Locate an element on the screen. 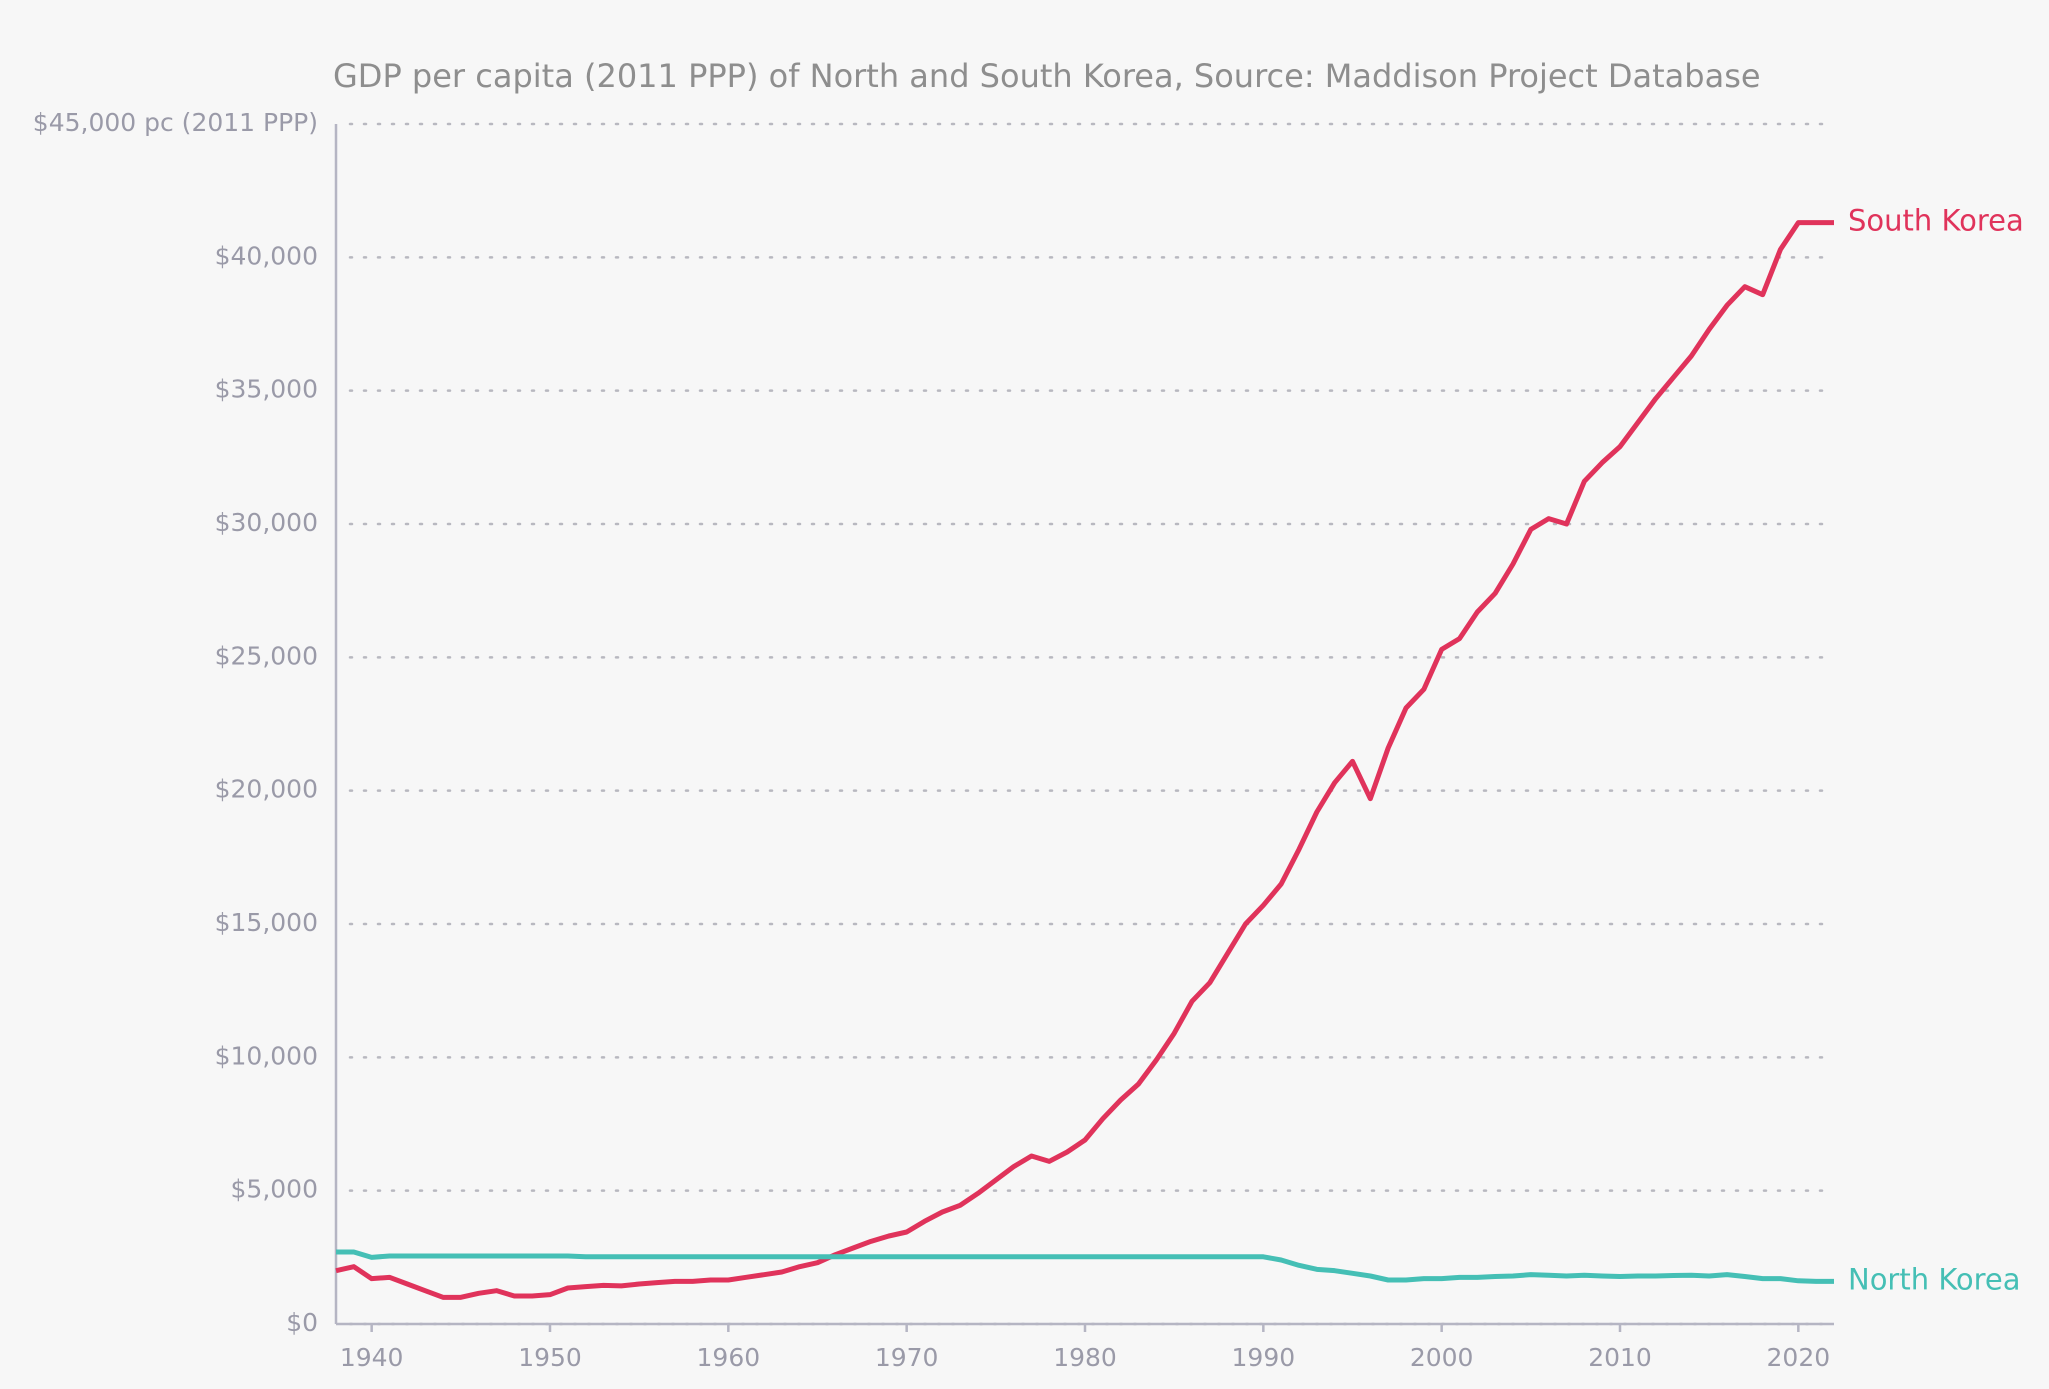 The width and height of the screenshot is (2049, 1389). y-tick-label: $10,000 is located at coordinates (266, 1055).